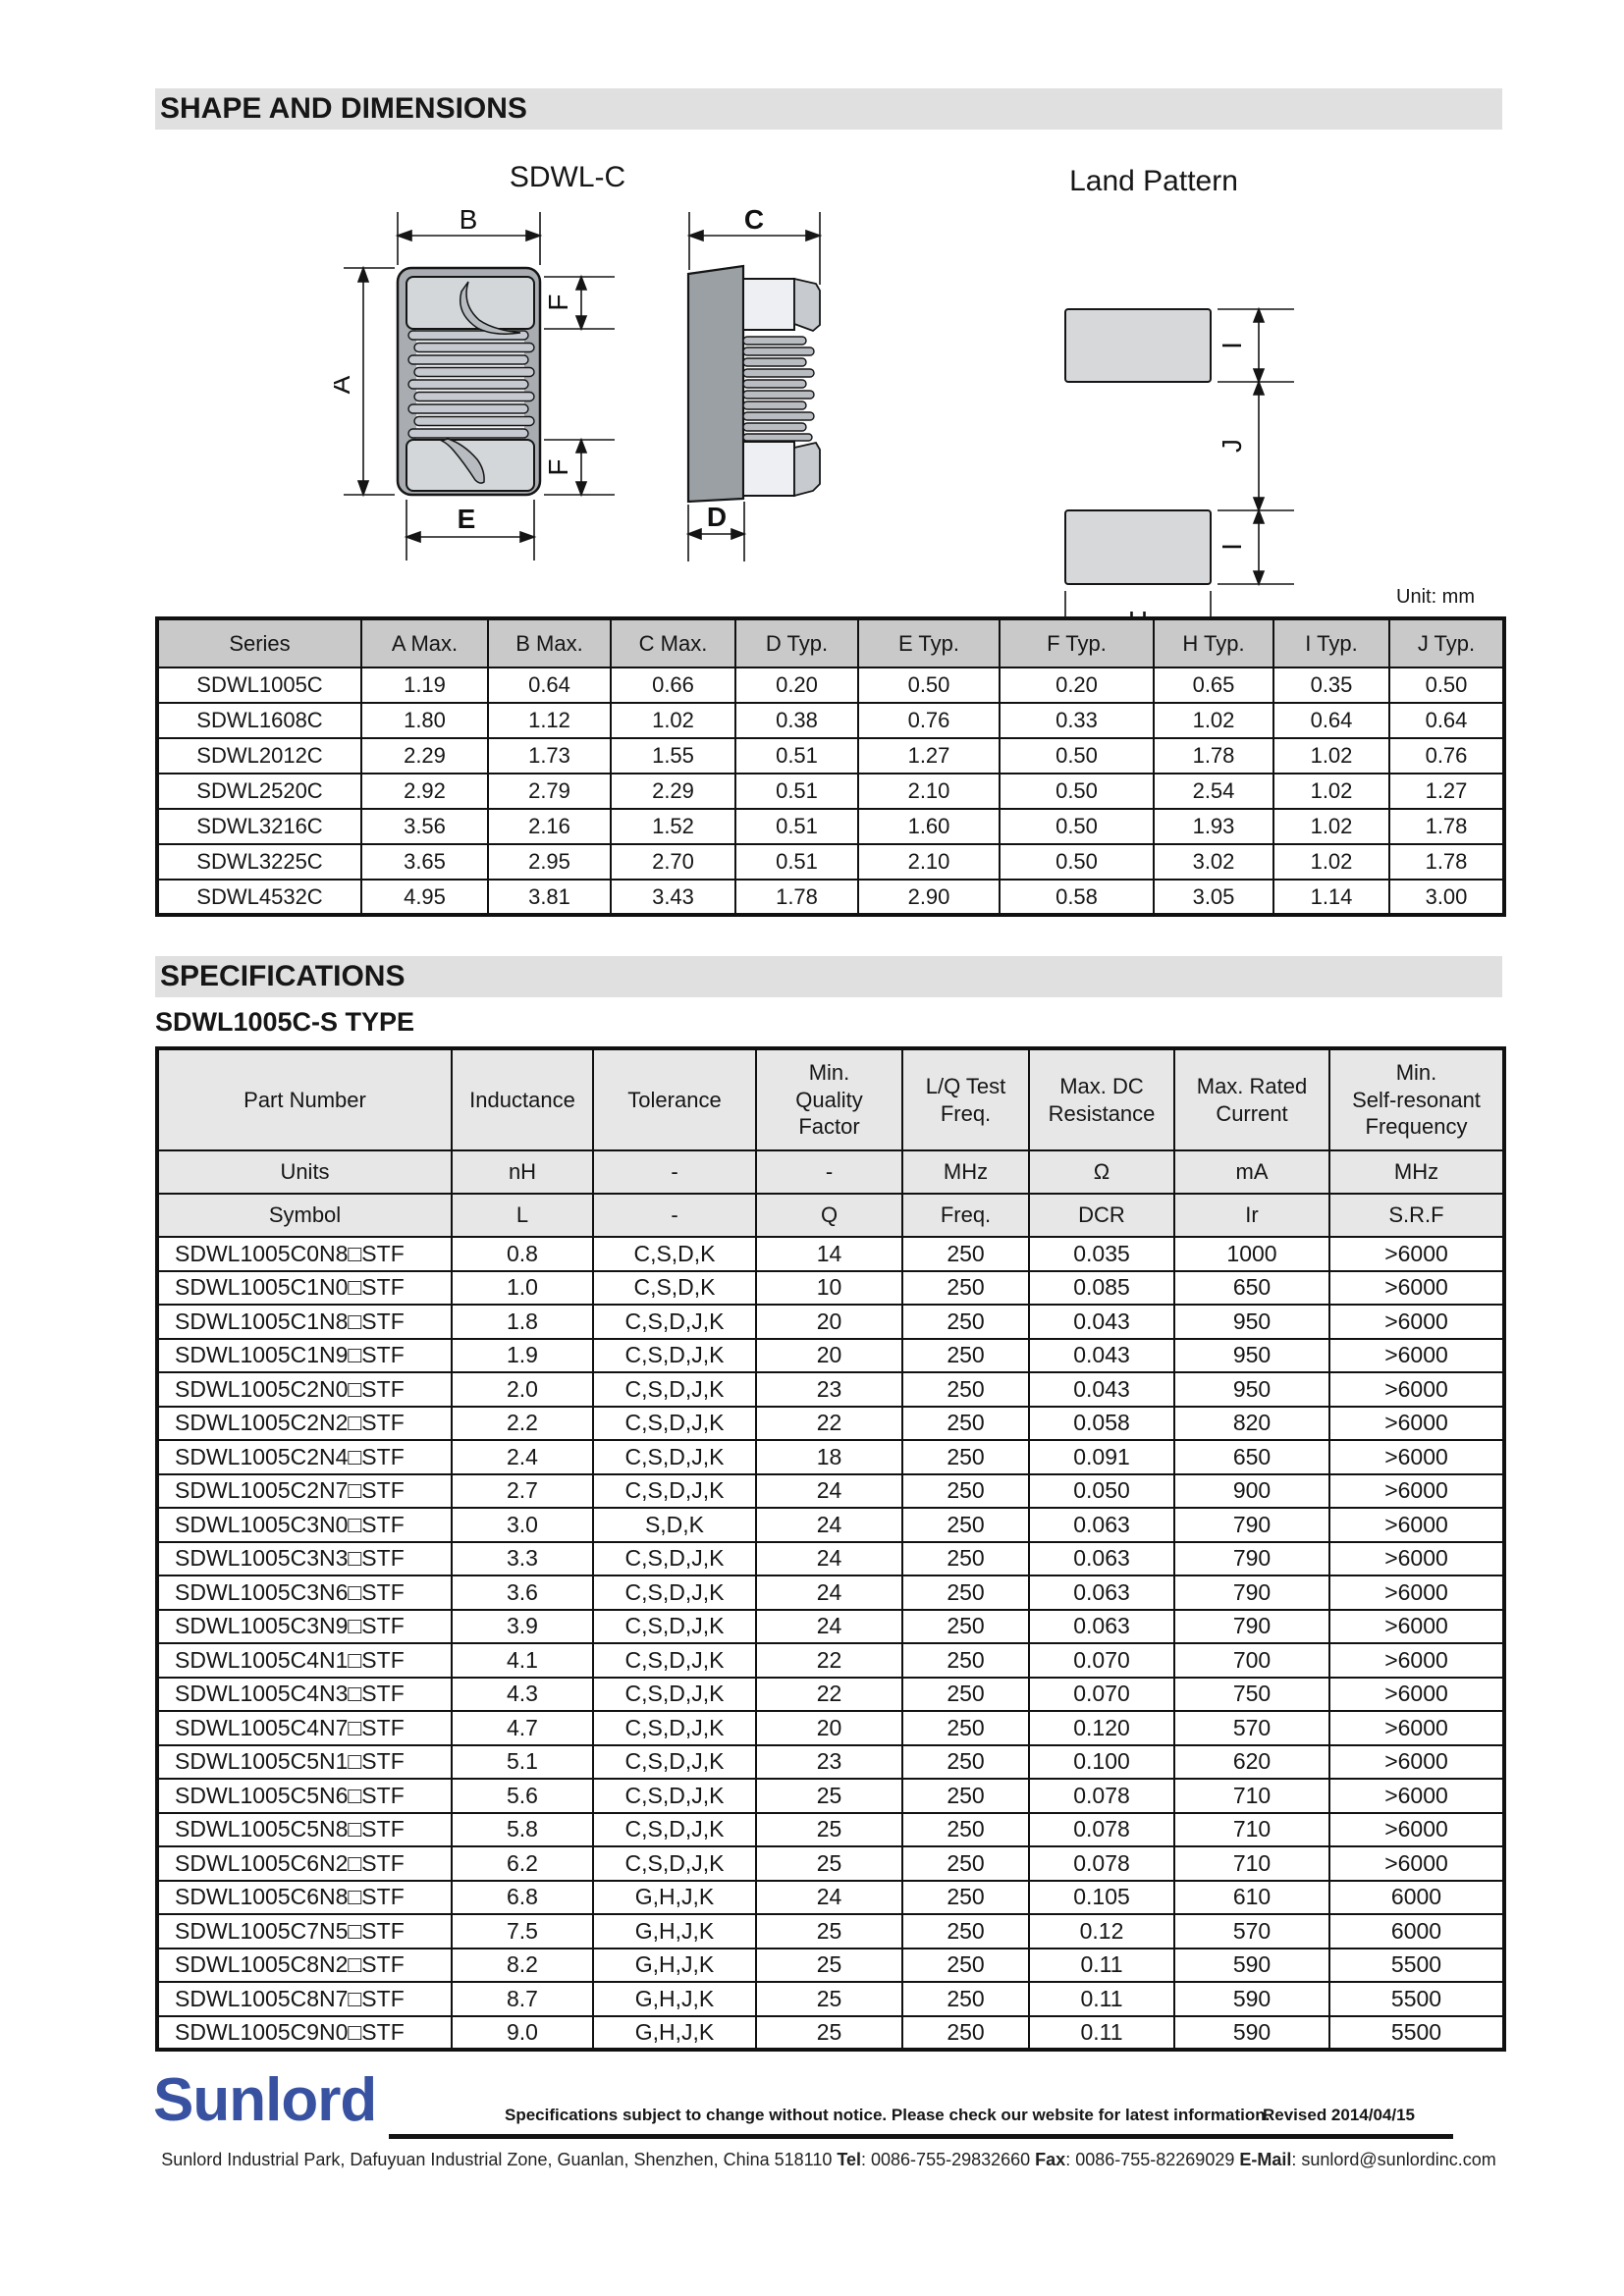 The width and height of the screenshot is (1624, 2296). What do you see at coordinates (1101, 1215) in the screenshot?
I see `header-cell: DCR` at bounding box center [1101, 1215].